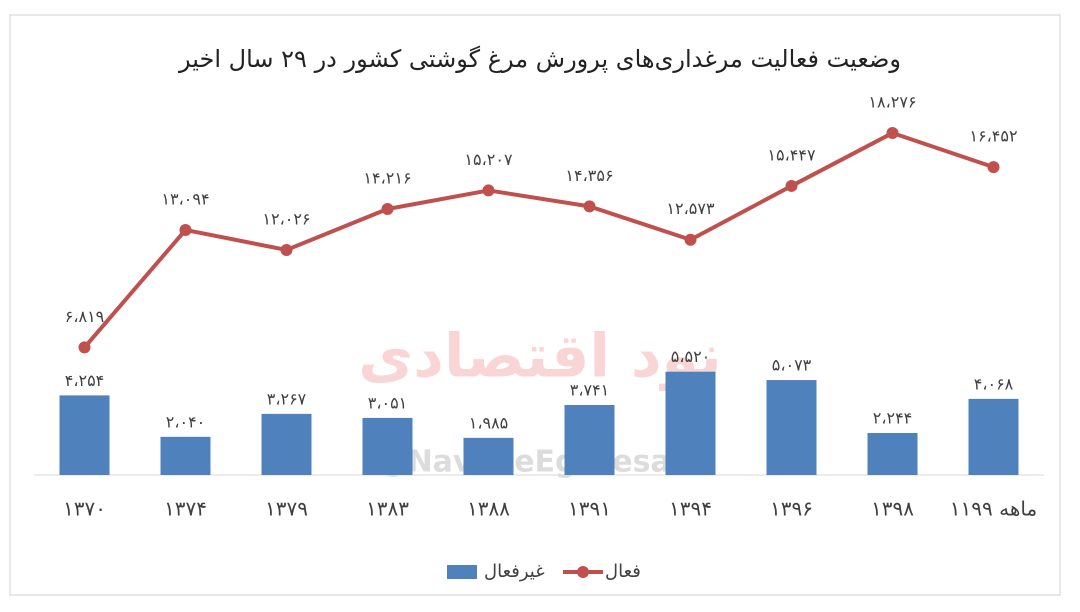 The width and height of the screenshot is (1080, 612). Describe the element at coordinates (85, 380) in the screenshot. I see `data-label: ۴،۲۵۴` at that location.